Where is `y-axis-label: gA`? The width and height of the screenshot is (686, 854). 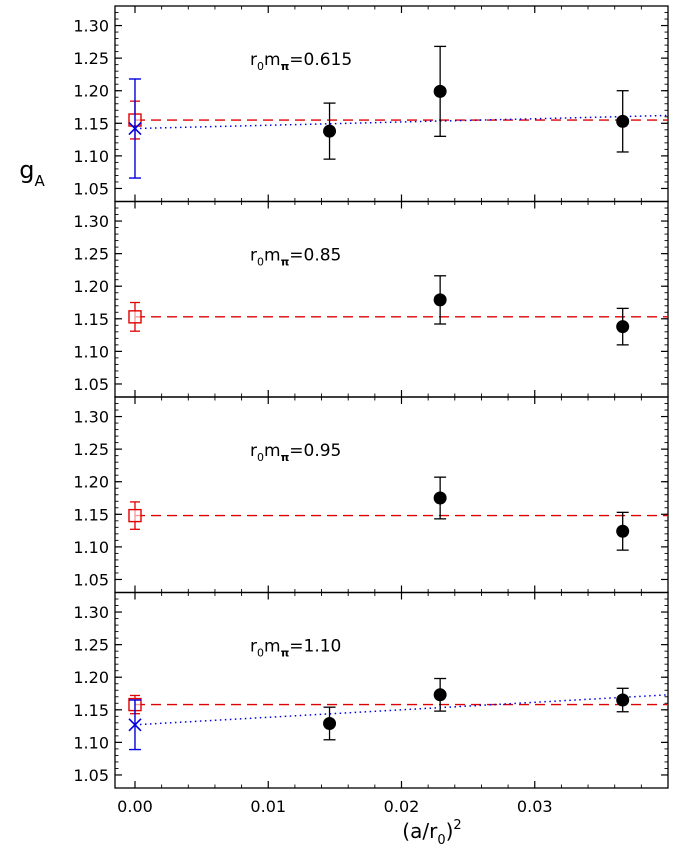
y-axis-label: gA is located at coordinates (32, 173).